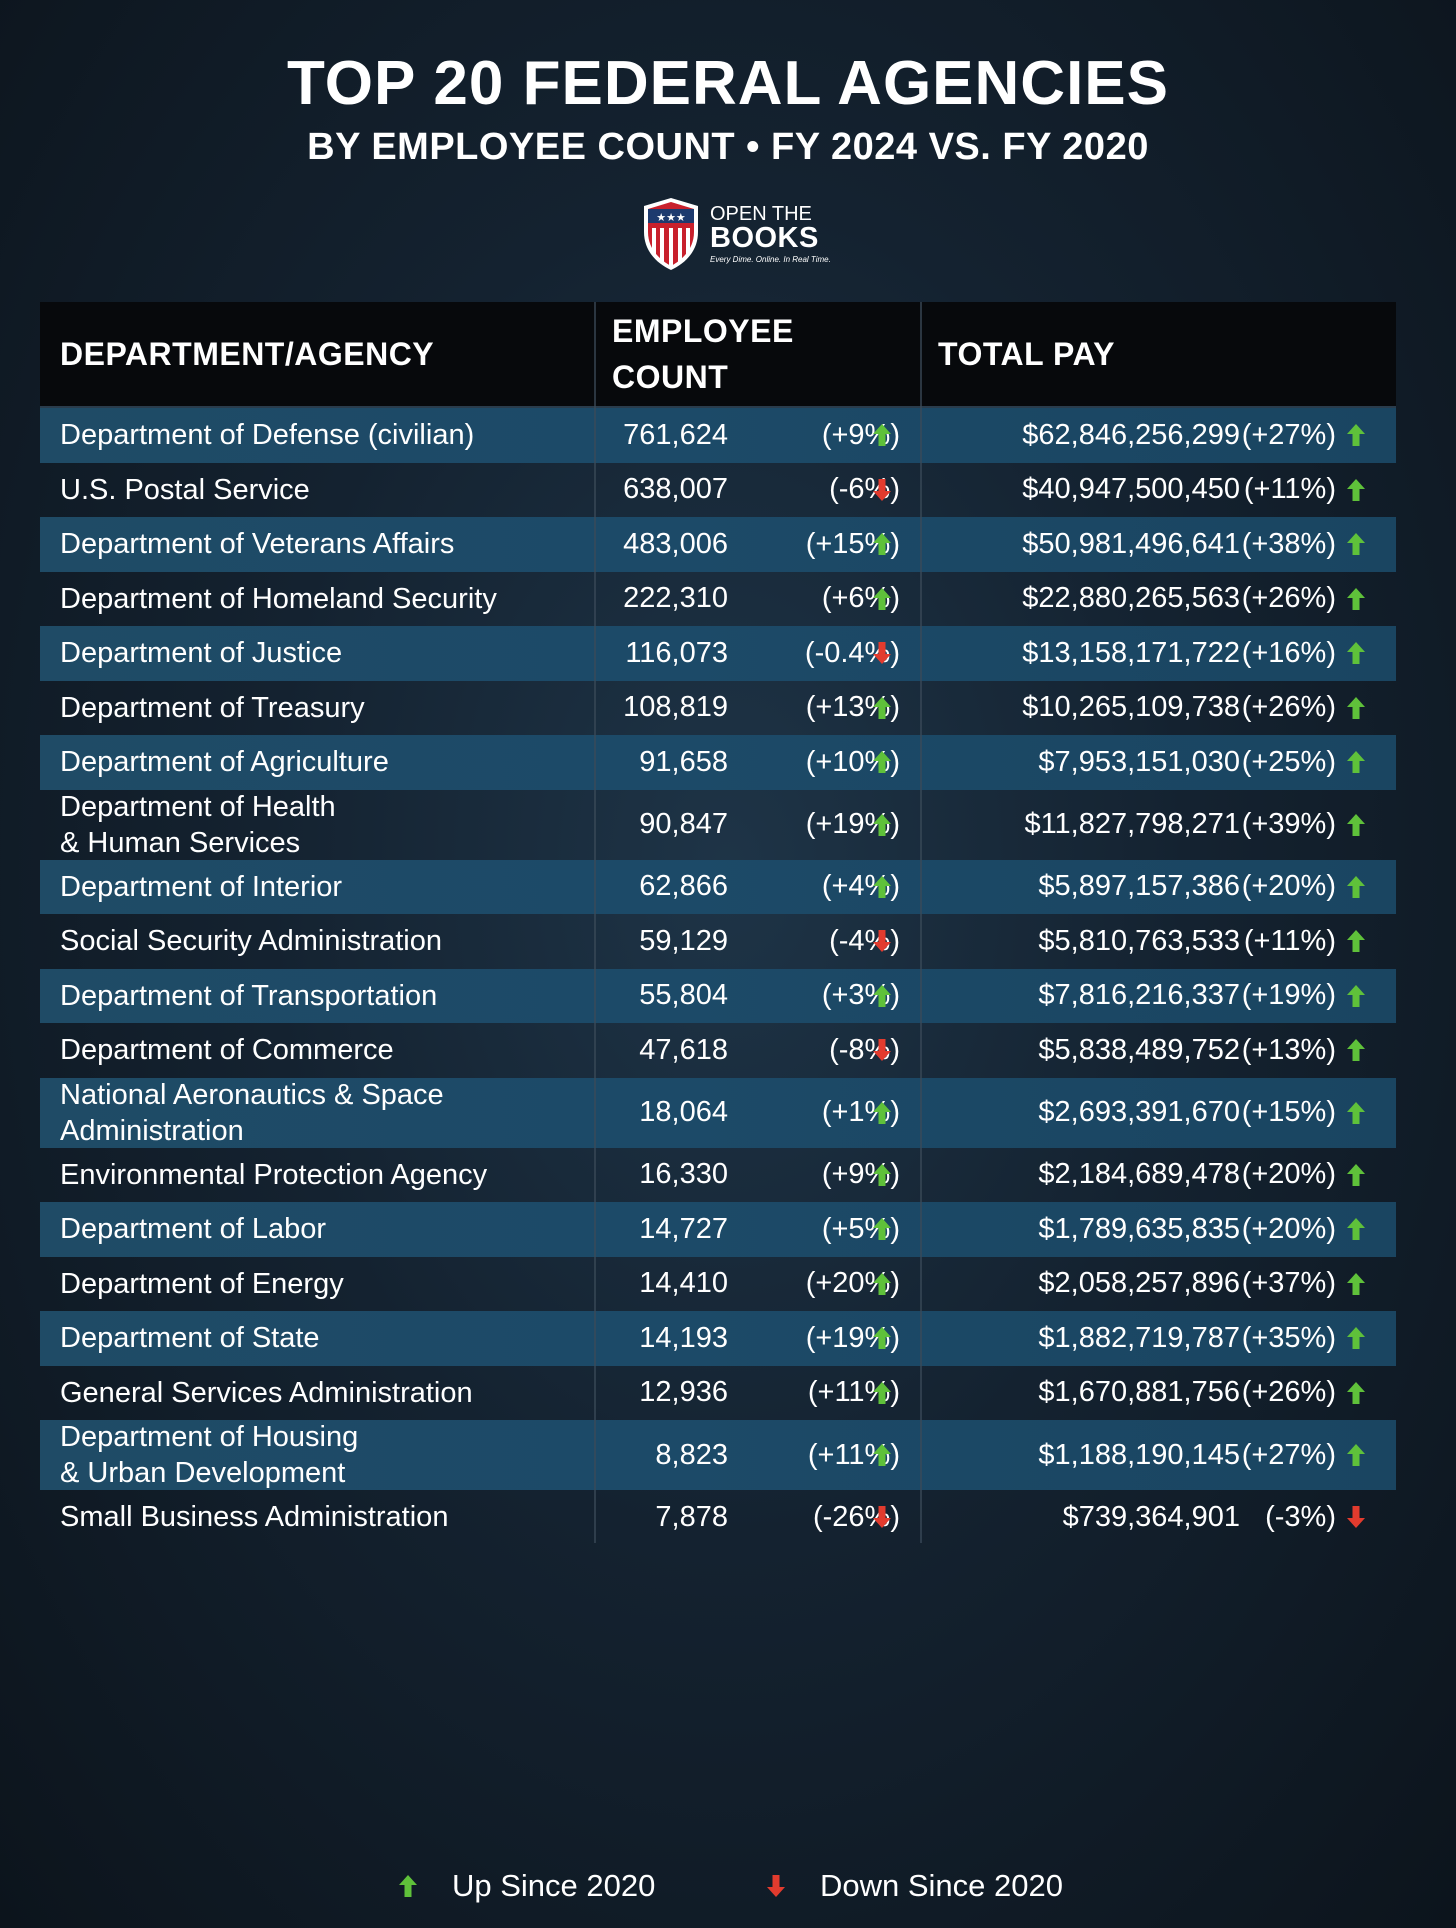 This screenshot has width=1456, height=1928. Describe the element at coordinates (274, 1174) in the screenshot. I see `agency-name-line: Environmental Protection Agency` at that location.